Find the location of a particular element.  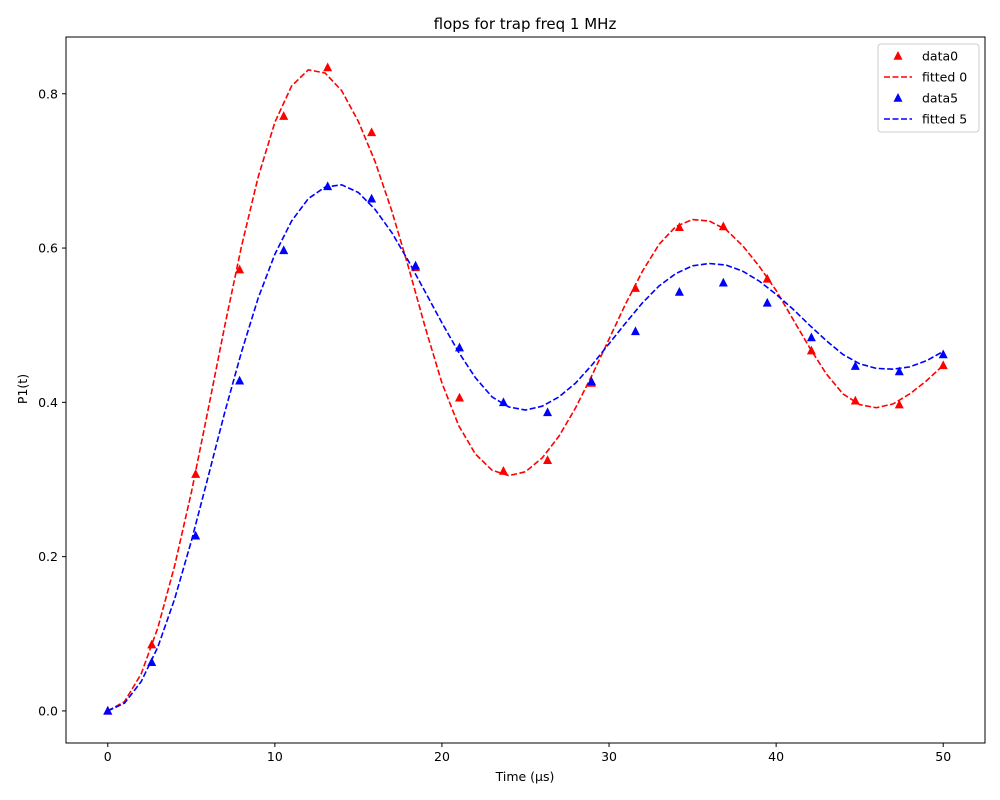

legend-label-fitted-5: fitted 5 is located at coordinates (944, 119).